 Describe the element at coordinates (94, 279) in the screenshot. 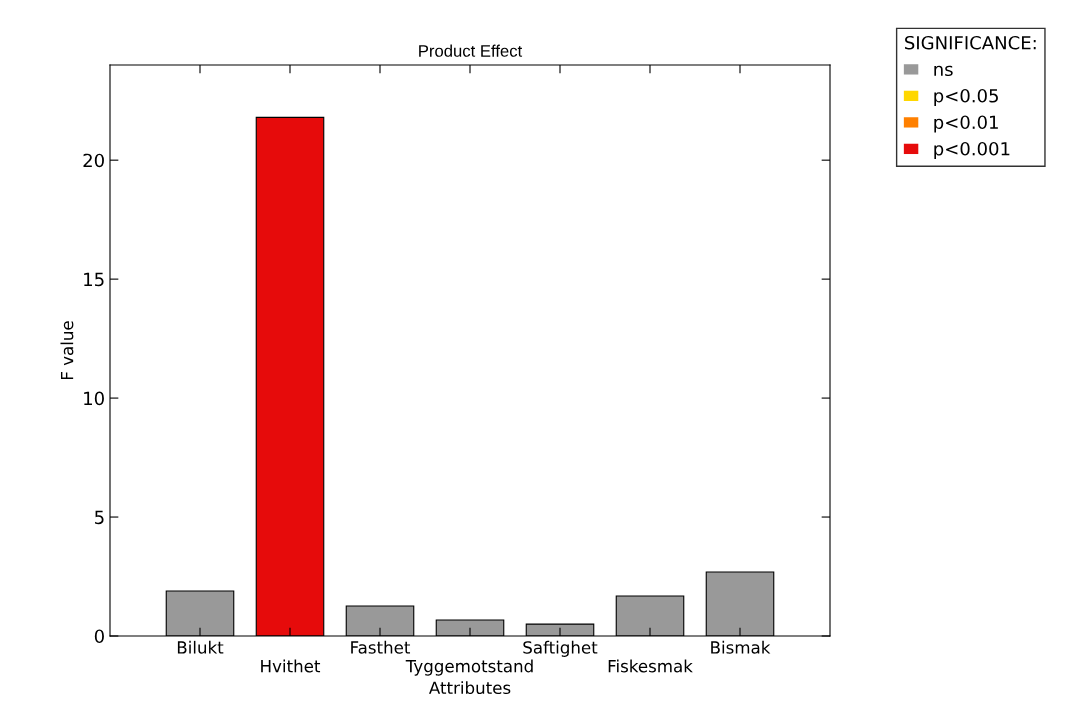

I see `y-tick-label: 15` at that location.